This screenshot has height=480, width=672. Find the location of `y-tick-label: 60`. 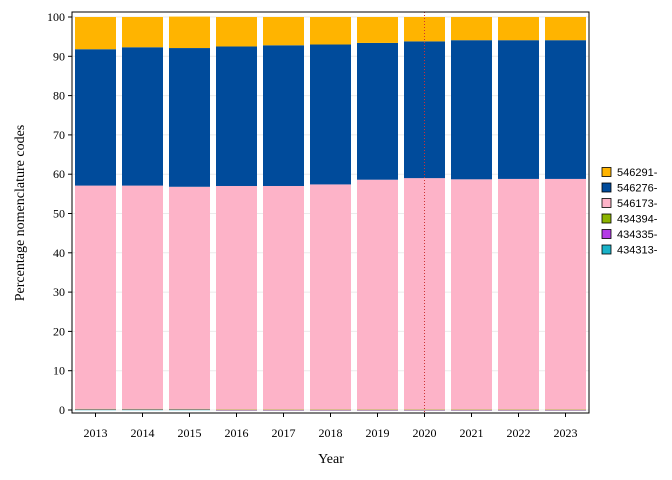

y-tick-label: 60 is located at coordinates (59, 174).